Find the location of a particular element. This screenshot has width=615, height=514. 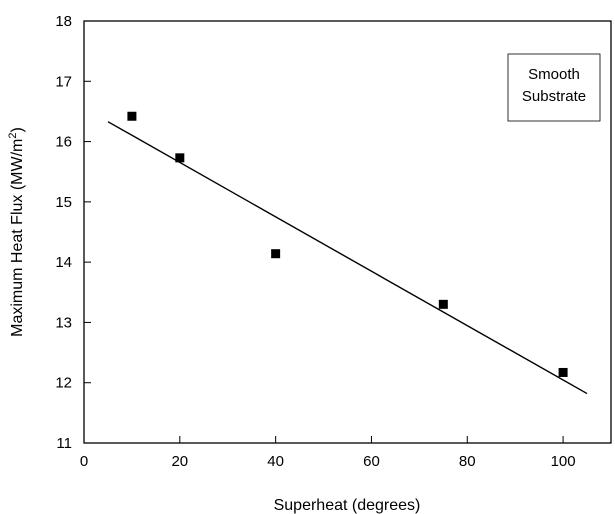

x-tick-label: 20 is located at coordinates (179, 461).